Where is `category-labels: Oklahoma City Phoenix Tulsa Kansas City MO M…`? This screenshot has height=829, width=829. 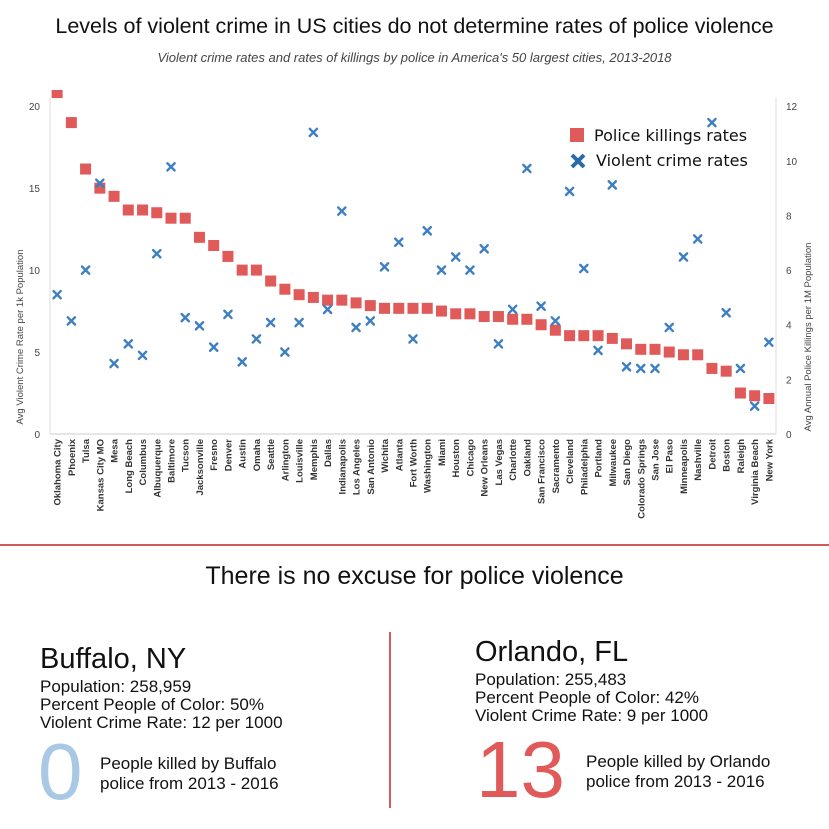 category-labels: Oklahoma City Phoenix Tulsa Kansas City MO M… is located at coordinates (414, 478).